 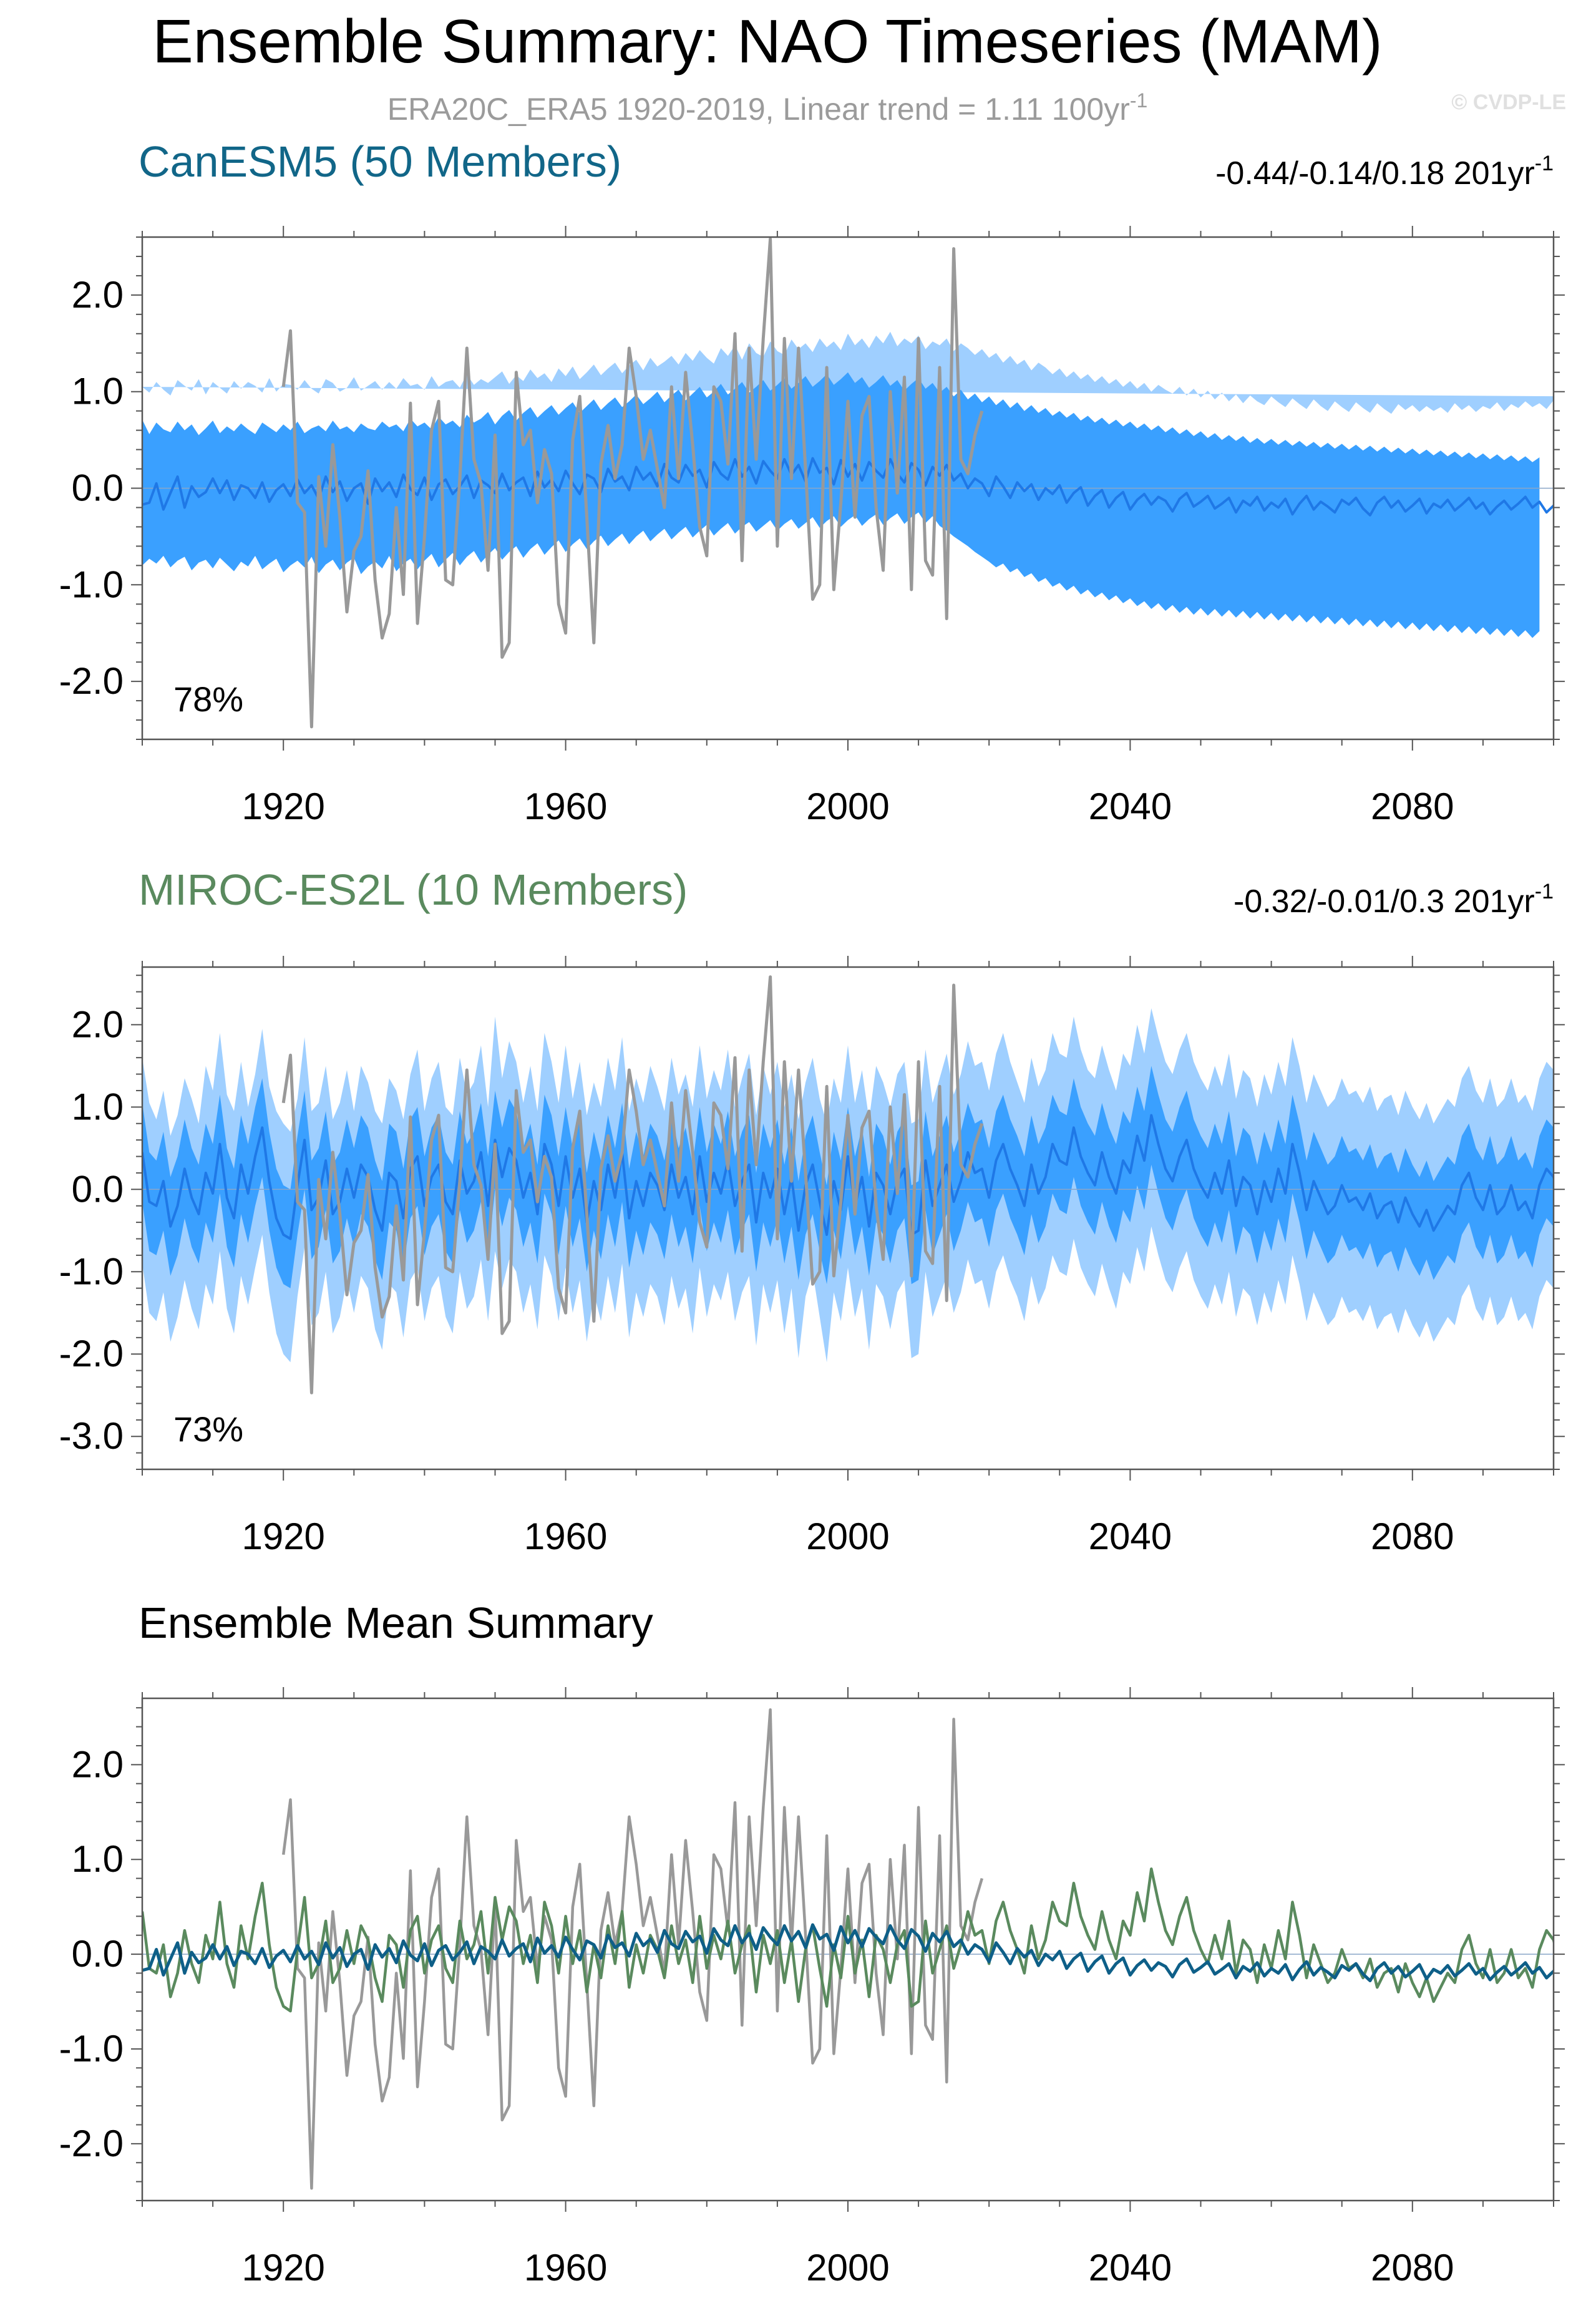 I want to click on panel2-title: MIROC-ES2L (10 Members), so click(x=413, y=889).